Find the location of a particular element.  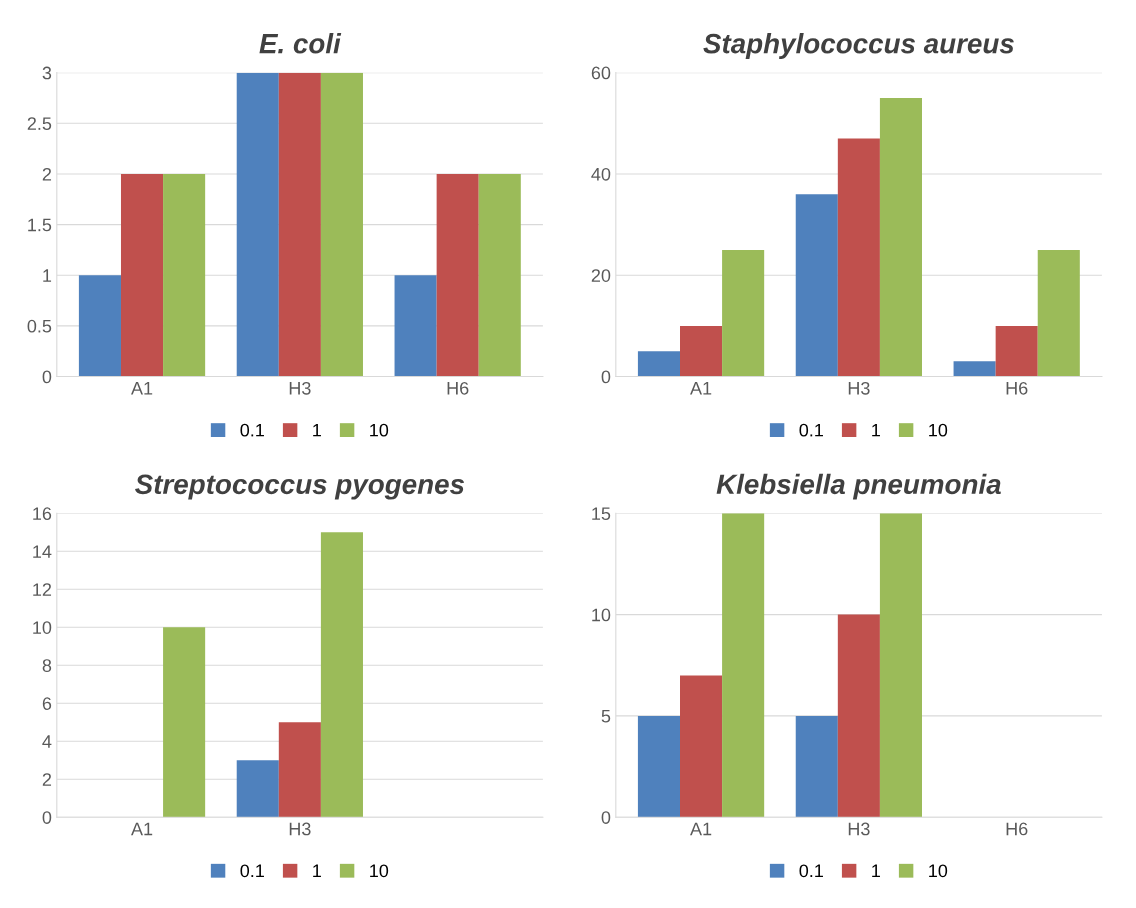

y-tick-label: 2.5 is located at coordinates (39, 124).